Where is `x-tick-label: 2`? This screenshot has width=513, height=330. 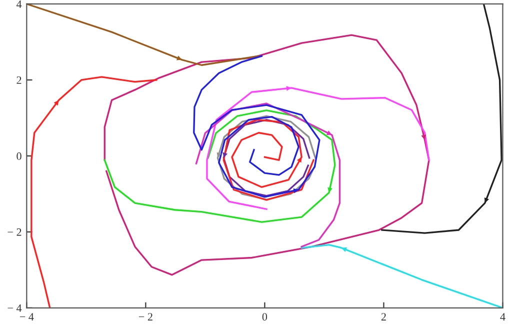 x-tick-label: 2 is located at coordinates (383, 316).